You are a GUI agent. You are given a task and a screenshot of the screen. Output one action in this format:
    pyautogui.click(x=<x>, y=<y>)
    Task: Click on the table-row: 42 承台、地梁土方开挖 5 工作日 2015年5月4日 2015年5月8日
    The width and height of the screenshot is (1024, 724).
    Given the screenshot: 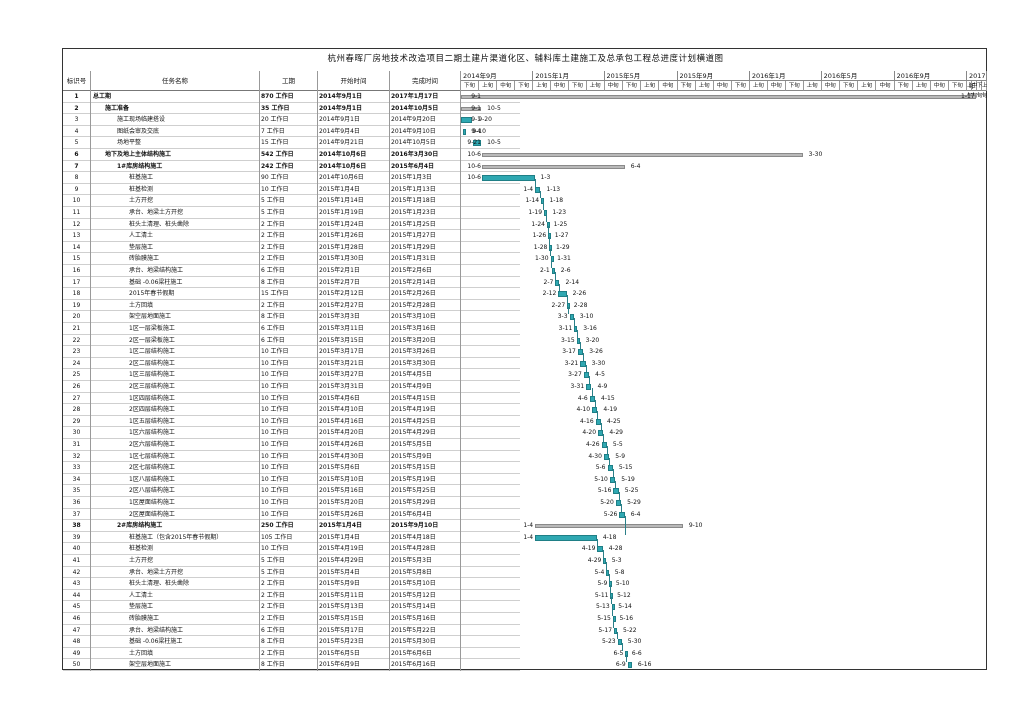 What is the action you would take?
    pyautogui.click(x=291, y=573)
    